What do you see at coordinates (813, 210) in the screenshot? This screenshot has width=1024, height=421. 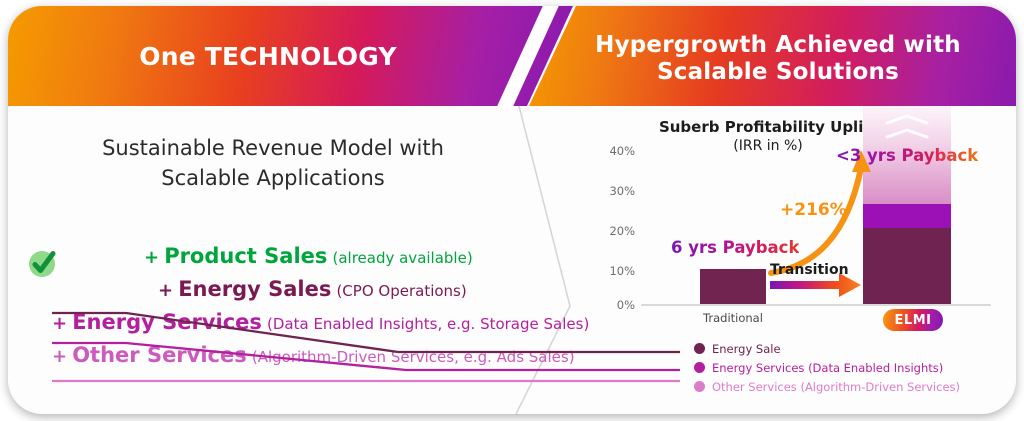 I see `label-uplift-percent: +216%` at bounding box center [813, 210].